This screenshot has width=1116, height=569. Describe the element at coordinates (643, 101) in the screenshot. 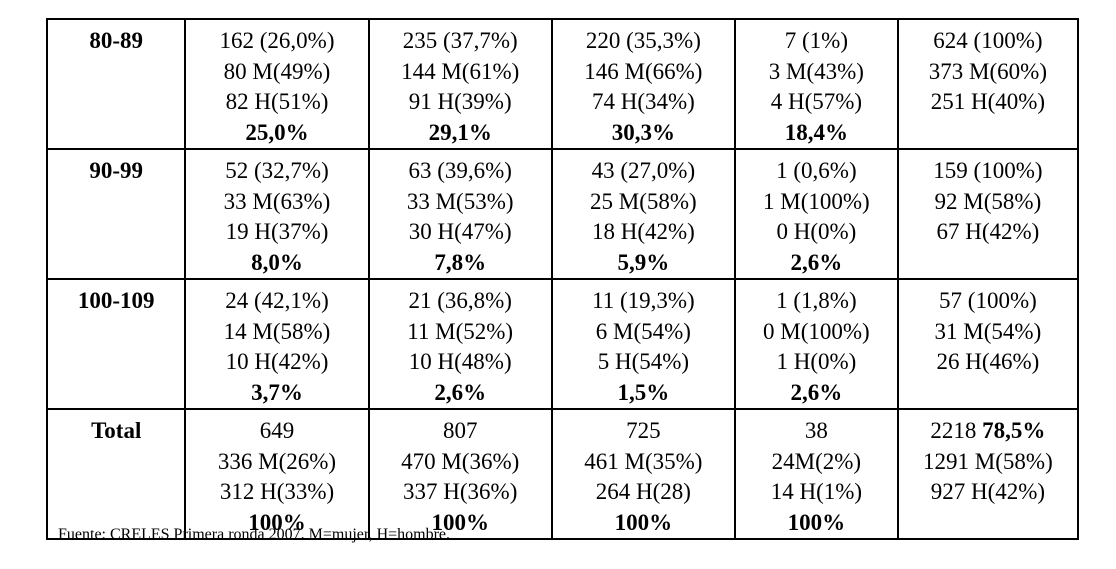

I see `cell-line: 74 H(34%)` at that location.